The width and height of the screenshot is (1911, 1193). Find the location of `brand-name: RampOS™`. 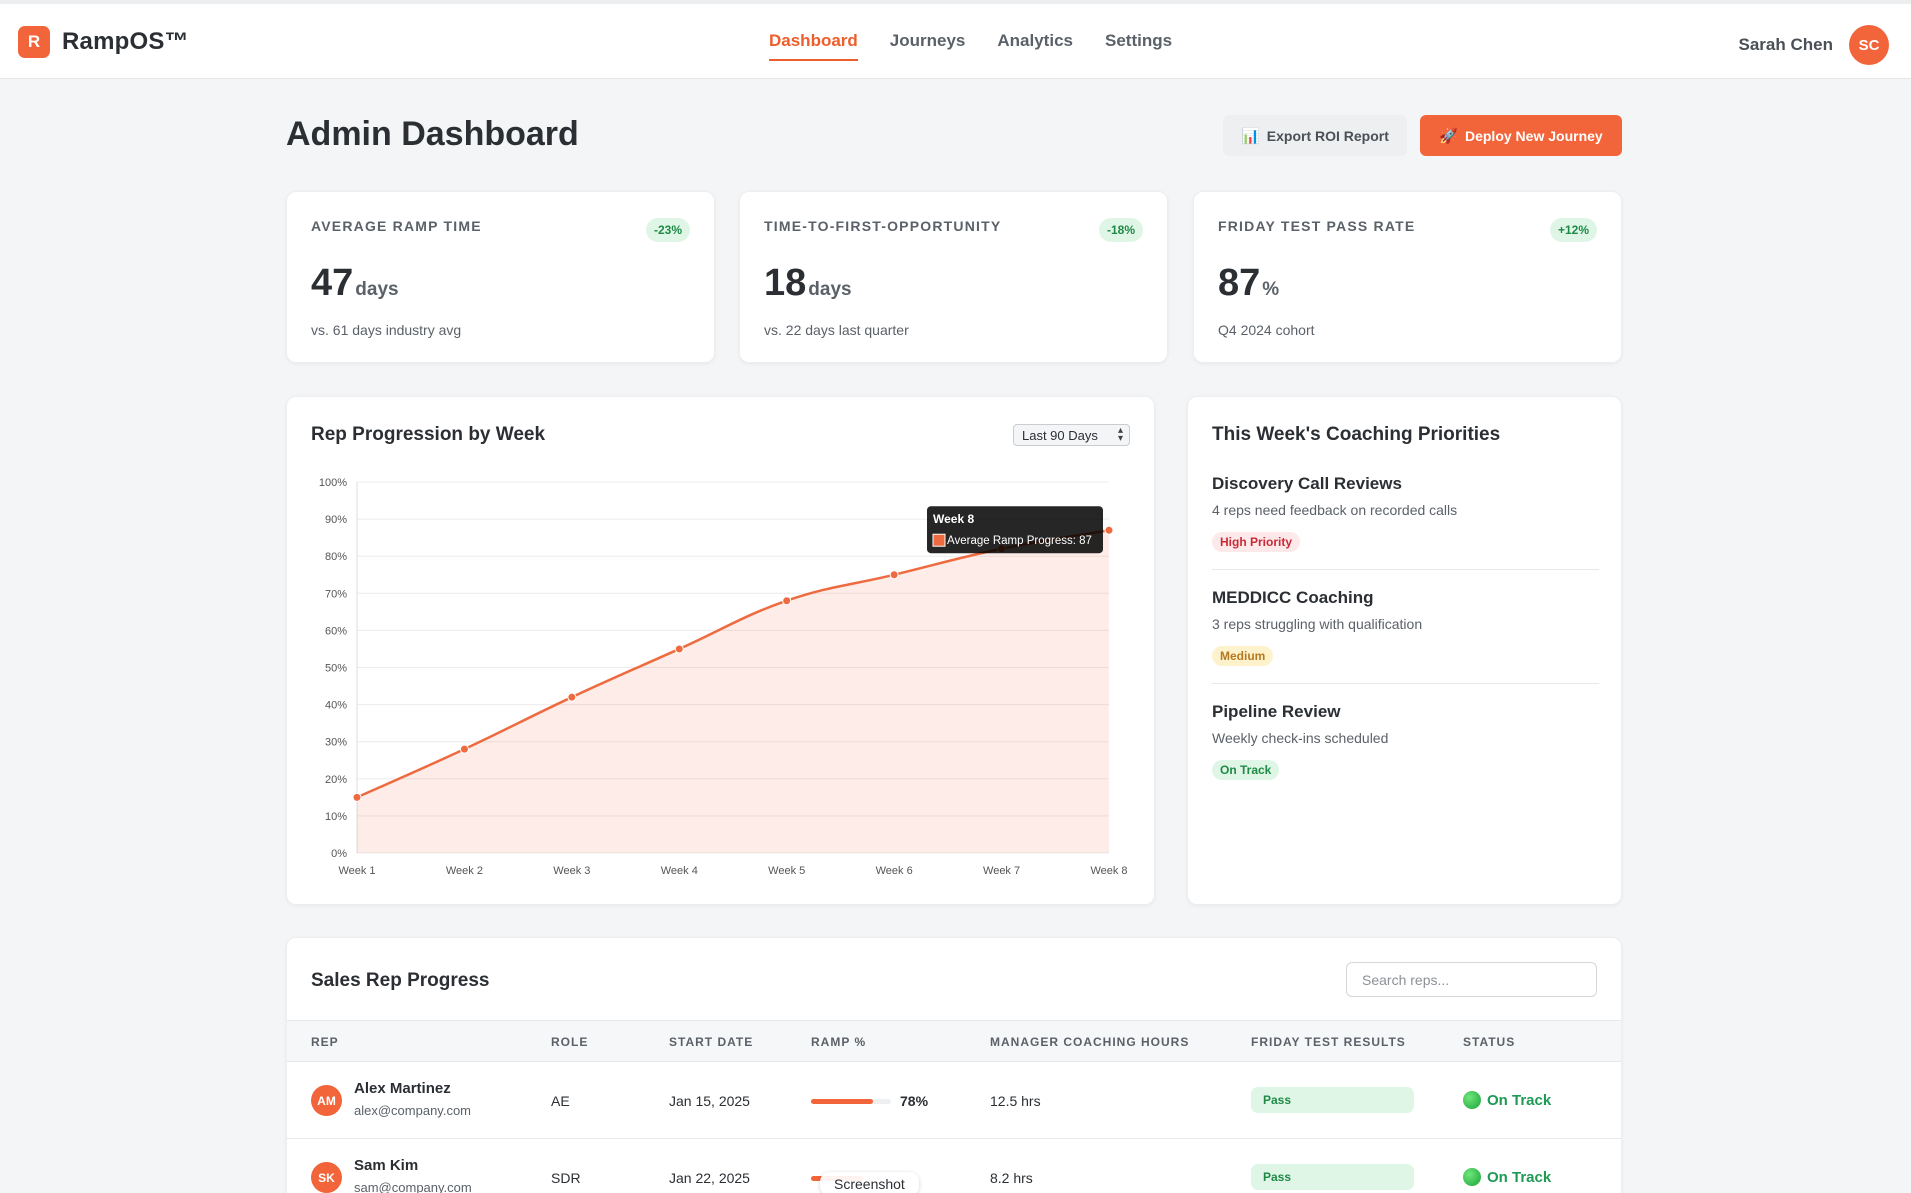

brand-name: RampOS™ is located at coordinates (125, 41).